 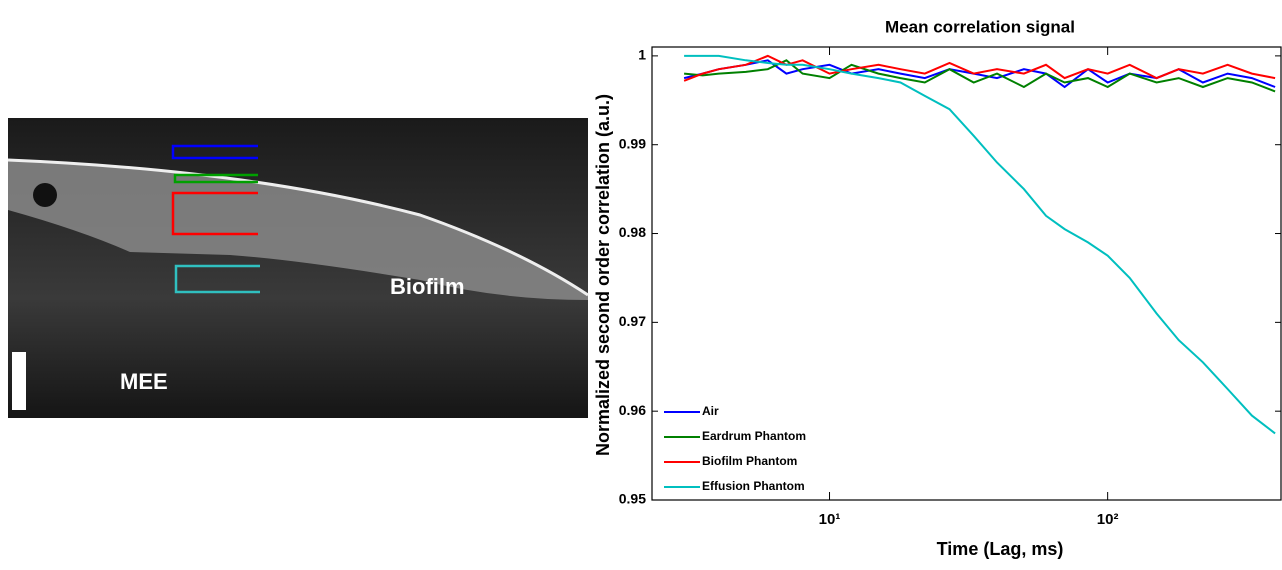 What do you see at coordinates (1108, 519) in the screenshot?
I see `x-tick-label: 10²` at bounding box center [1108, 519].